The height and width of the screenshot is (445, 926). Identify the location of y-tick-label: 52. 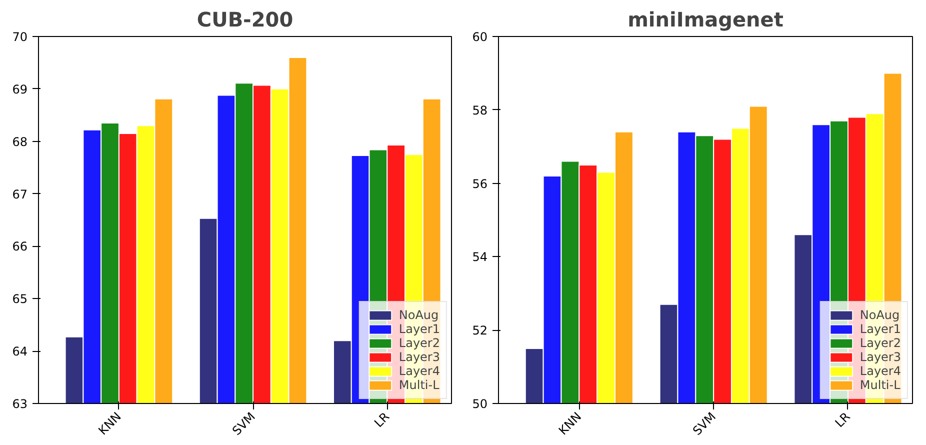
(480, 331).